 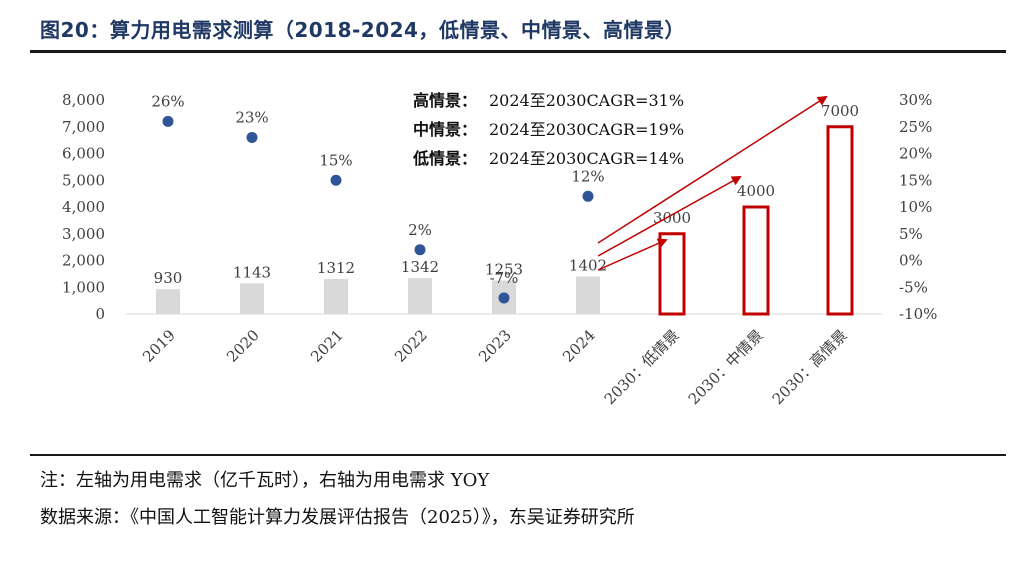 What do you see at coordinates (362, 30) in the screenshot?
I see `figure-title: 图20：算力用电需求测算（2018-2024，低情景、中情景、高情景）` at bounding box center [362, 30].